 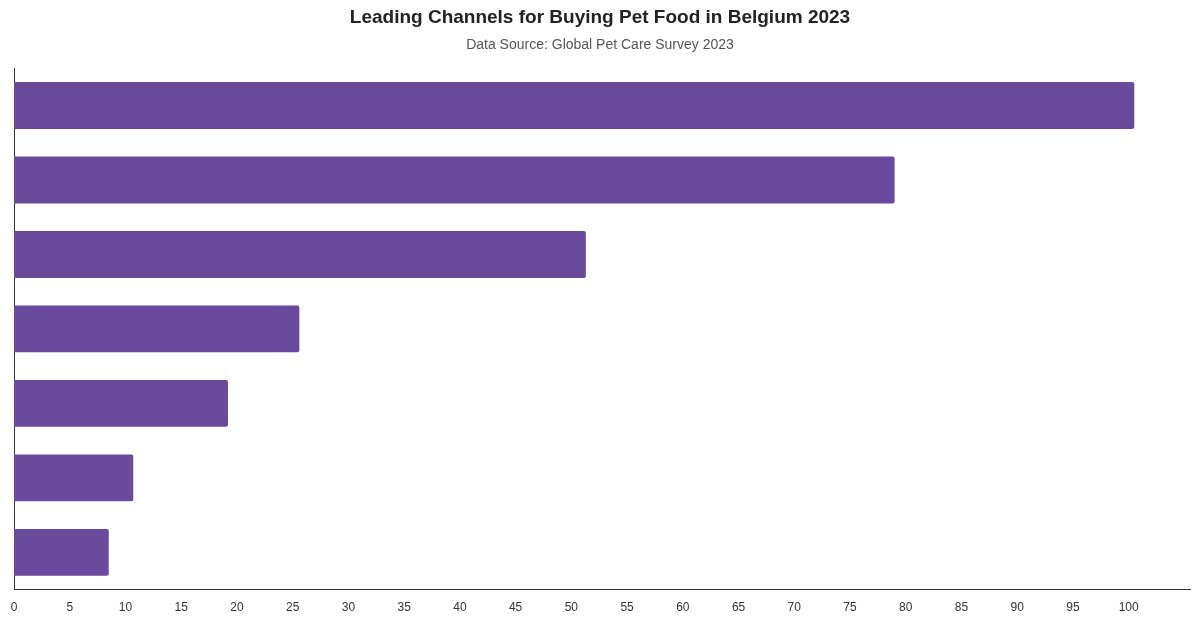 What do you see at coordinates (237, 607) in the screenshot?
I see `x-tick-label: 20` at bounding box center [237, 607].